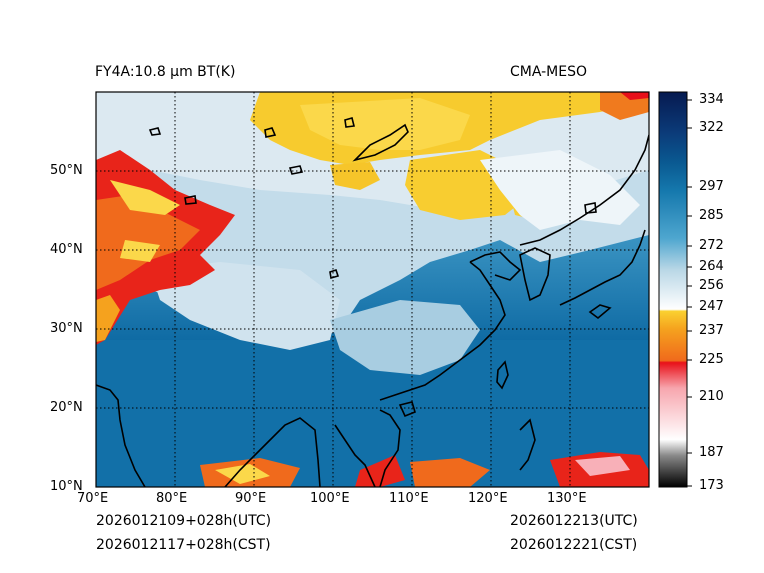  What do you see at coordinates (184, 521) in the screenshot?
I see `init-time-utc: 2026012109+028h(UTC)` at bounding box center [184, 521].